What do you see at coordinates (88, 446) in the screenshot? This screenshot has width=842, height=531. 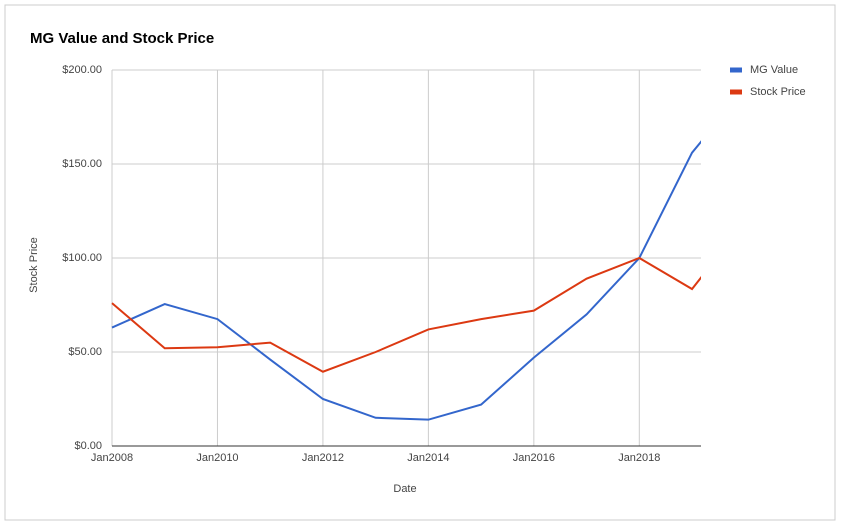 I see `y-tick-label: $0.00` at bounding box center [88, 446].